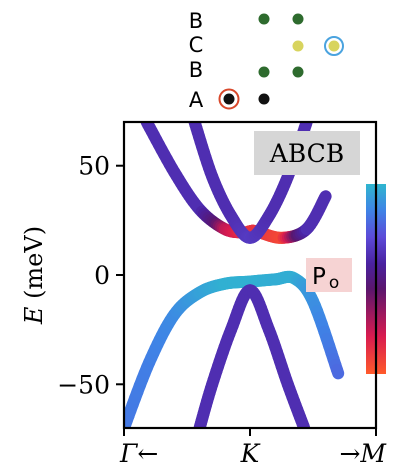 This screenshot has height=474, width=400. I want to click on atom-a-highlight-ring, so click(229, 99).